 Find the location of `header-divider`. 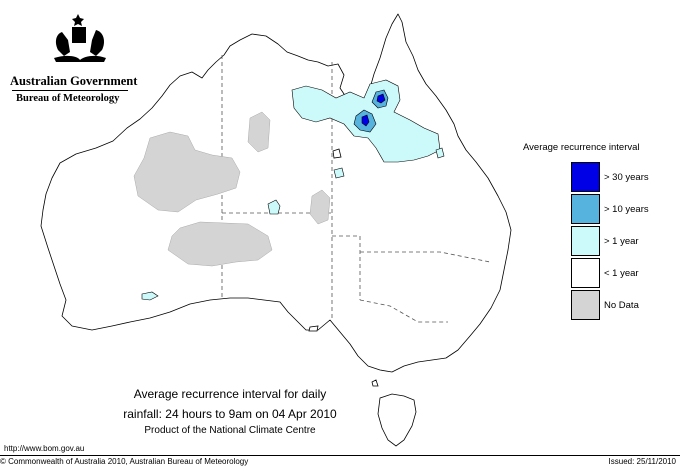

header-divider is located at coordinates (70, 90).